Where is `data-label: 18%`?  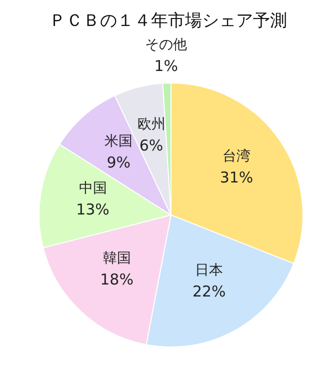 data-label: 18% is located at coordinates (117, 279).